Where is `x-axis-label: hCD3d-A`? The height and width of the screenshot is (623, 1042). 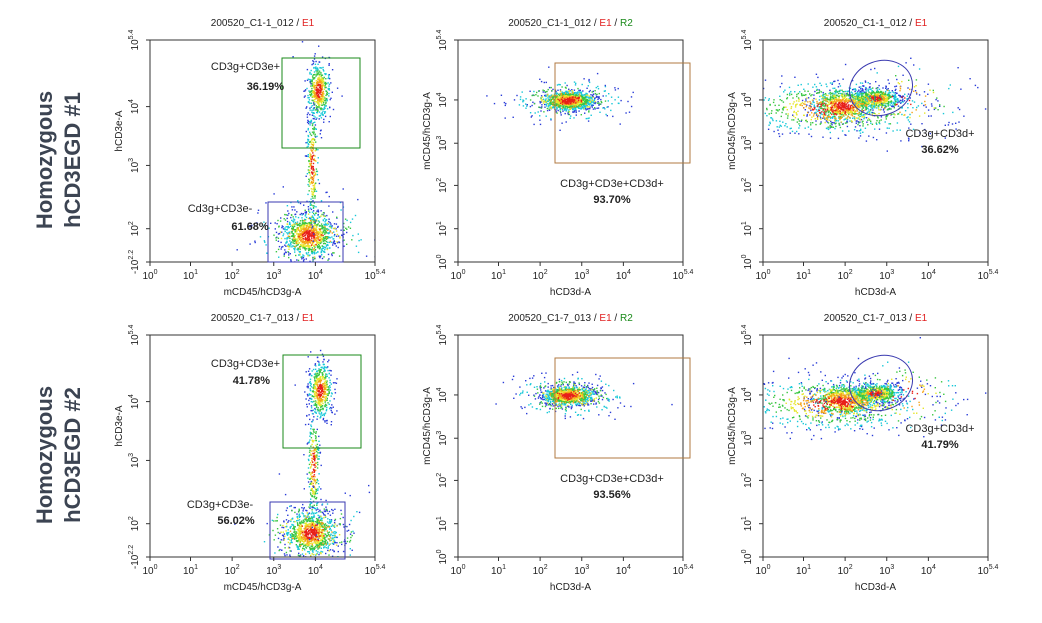 x-axis-label: hCD3d-A is located at coordinates (570, 292).